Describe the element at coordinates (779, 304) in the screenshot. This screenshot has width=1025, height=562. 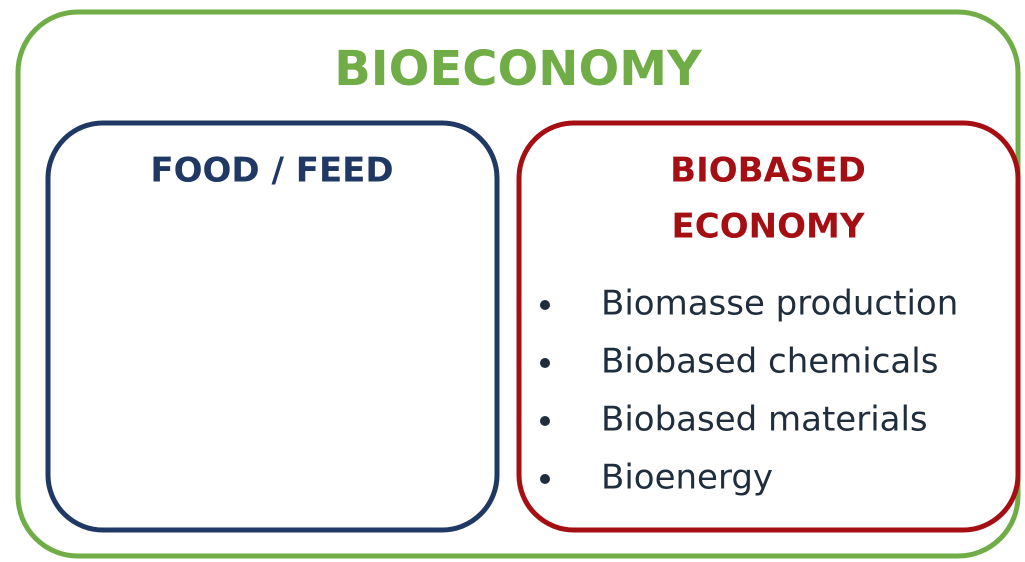
I see `list-item: Biomasse production` at that location.